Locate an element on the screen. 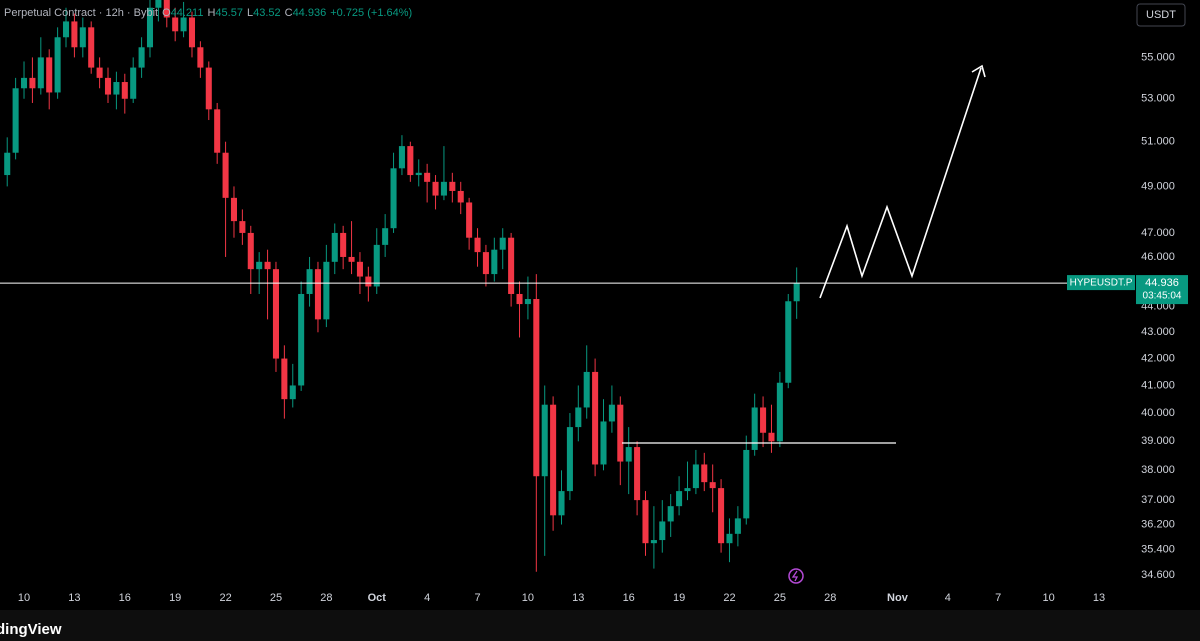 This screenshot has height=641, width=1200. y-tick-label: 43.000 is located at coordinates (1158, 332).